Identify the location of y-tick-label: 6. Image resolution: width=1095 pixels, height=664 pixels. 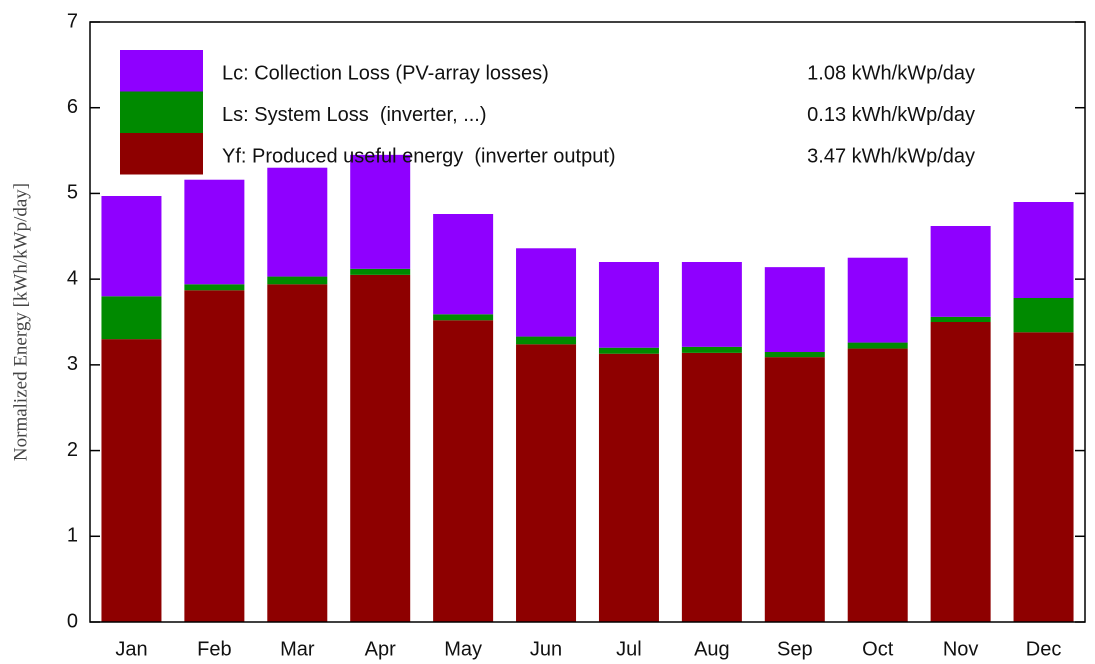
(72, 107).